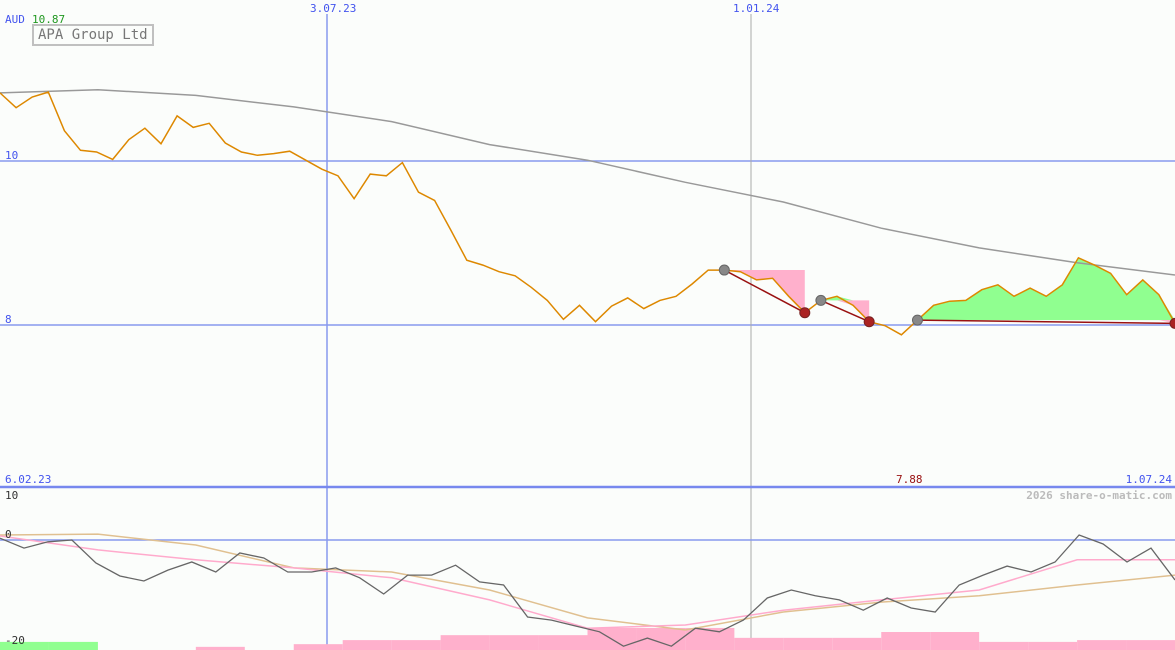 The width and height of the screenshot is (1175, 650). I want to click on x-tick-label: 1.07.24, so click(1148, 479).